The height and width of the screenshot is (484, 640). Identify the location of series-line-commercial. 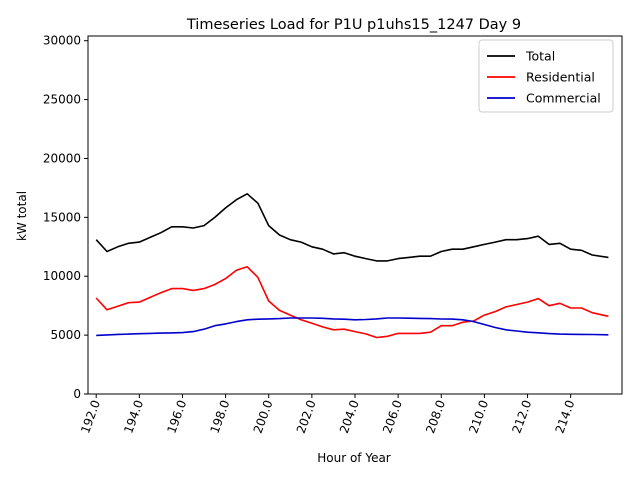
(352, 327).